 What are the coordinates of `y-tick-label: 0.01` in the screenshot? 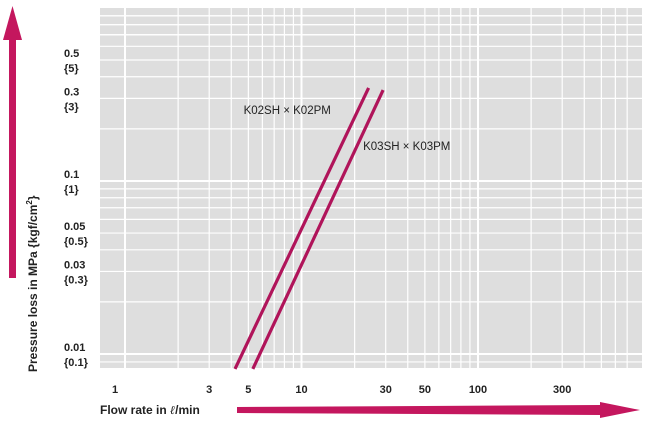 It's located at (74, 348).